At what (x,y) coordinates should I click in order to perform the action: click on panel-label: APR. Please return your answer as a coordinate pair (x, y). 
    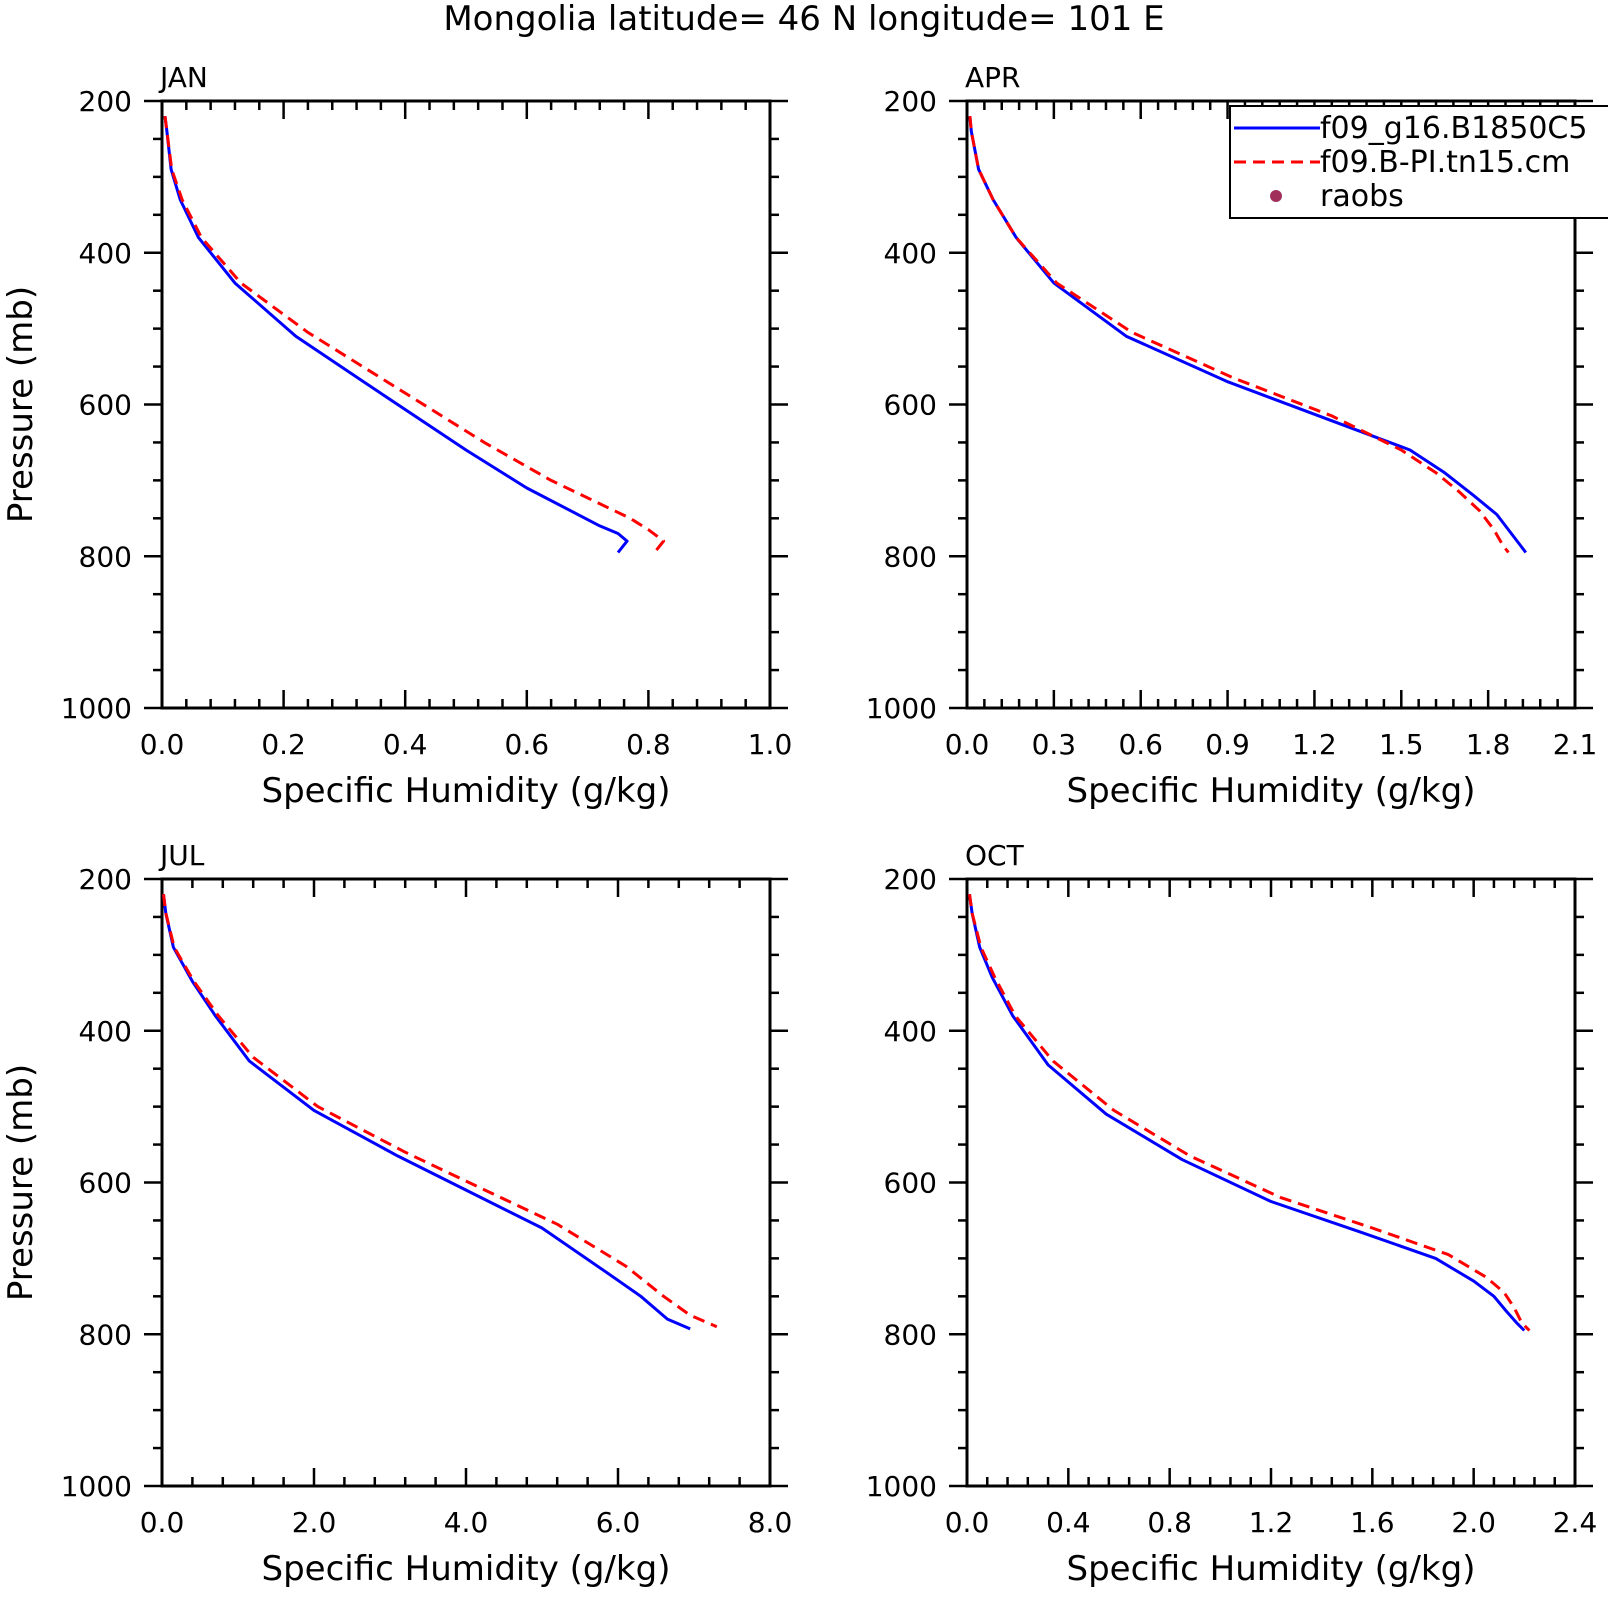
    Looking at the image, I should click on (993, 77).